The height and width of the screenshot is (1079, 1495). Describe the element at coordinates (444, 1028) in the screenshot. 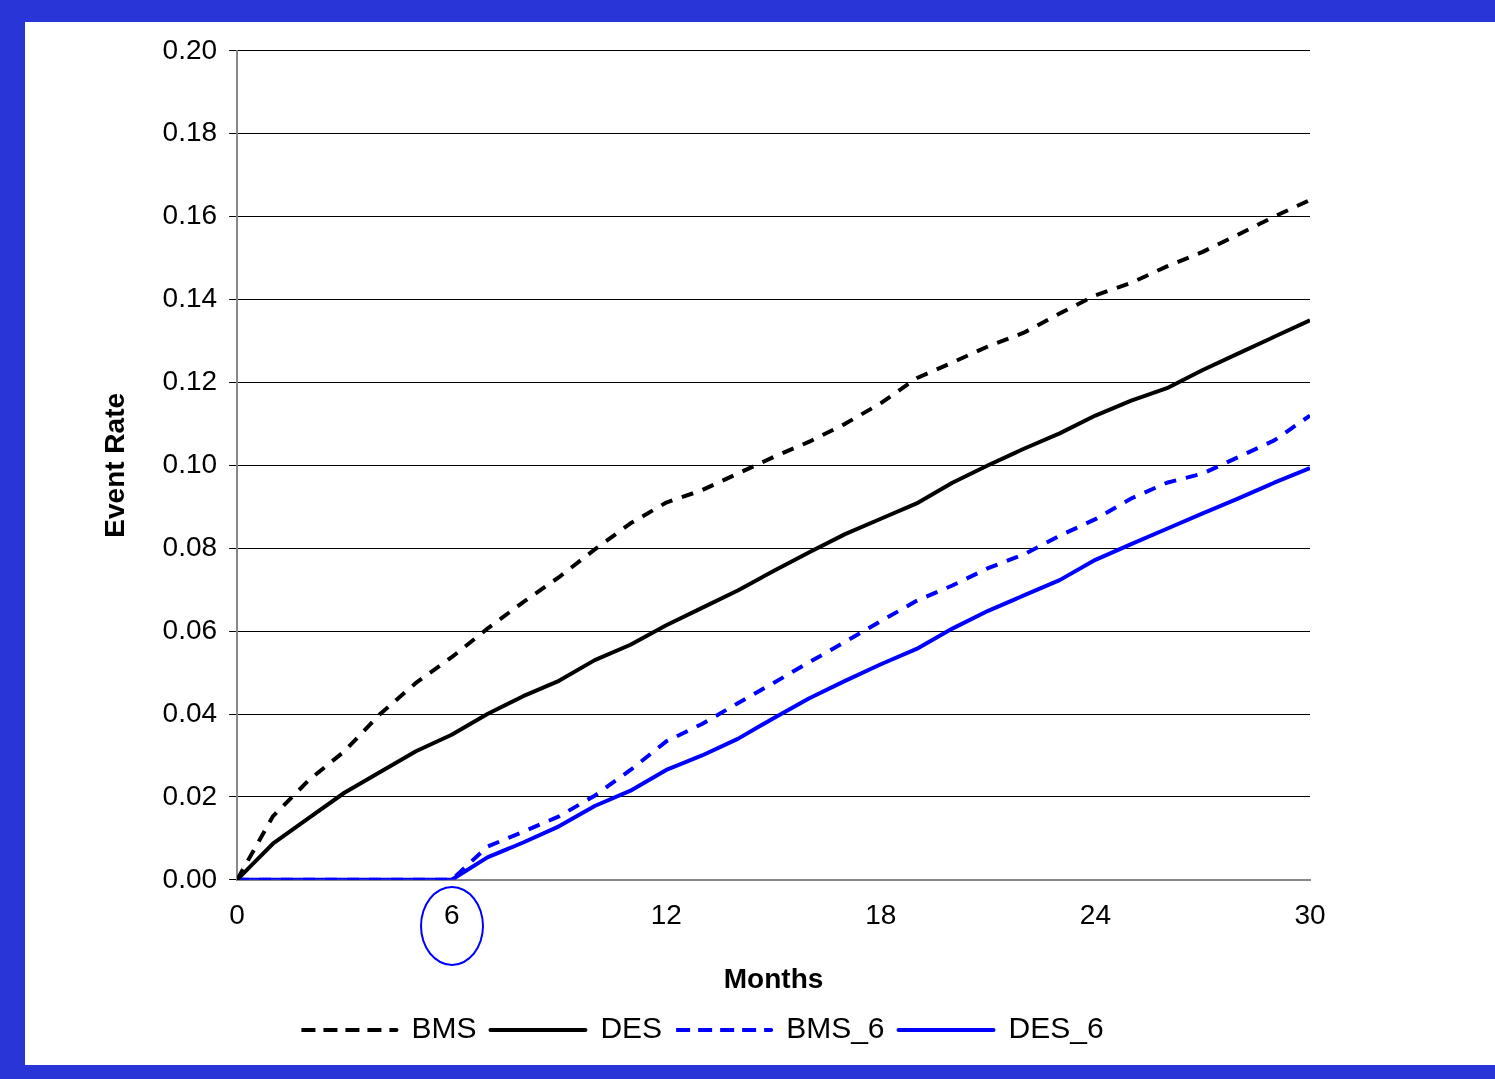

I see `legend-label: BMS` at that location.